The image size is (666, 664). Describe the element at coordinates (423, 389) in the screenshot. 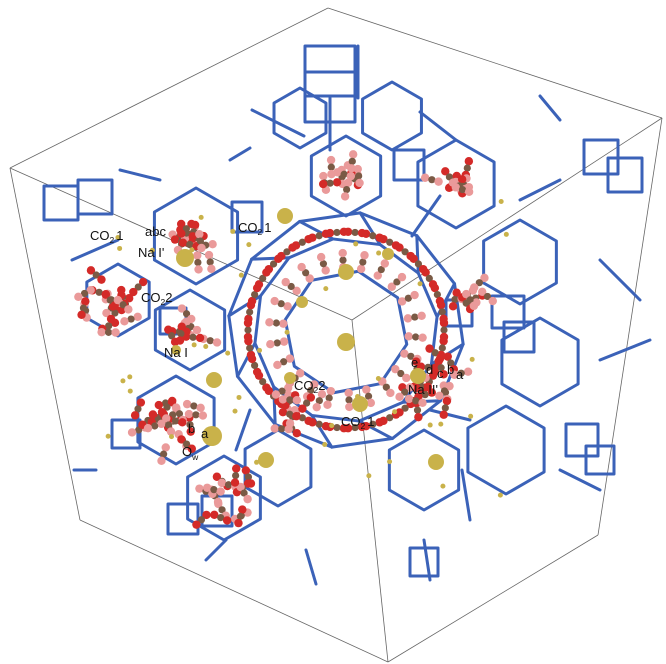

I see `svg-text: Na II'` at that location.